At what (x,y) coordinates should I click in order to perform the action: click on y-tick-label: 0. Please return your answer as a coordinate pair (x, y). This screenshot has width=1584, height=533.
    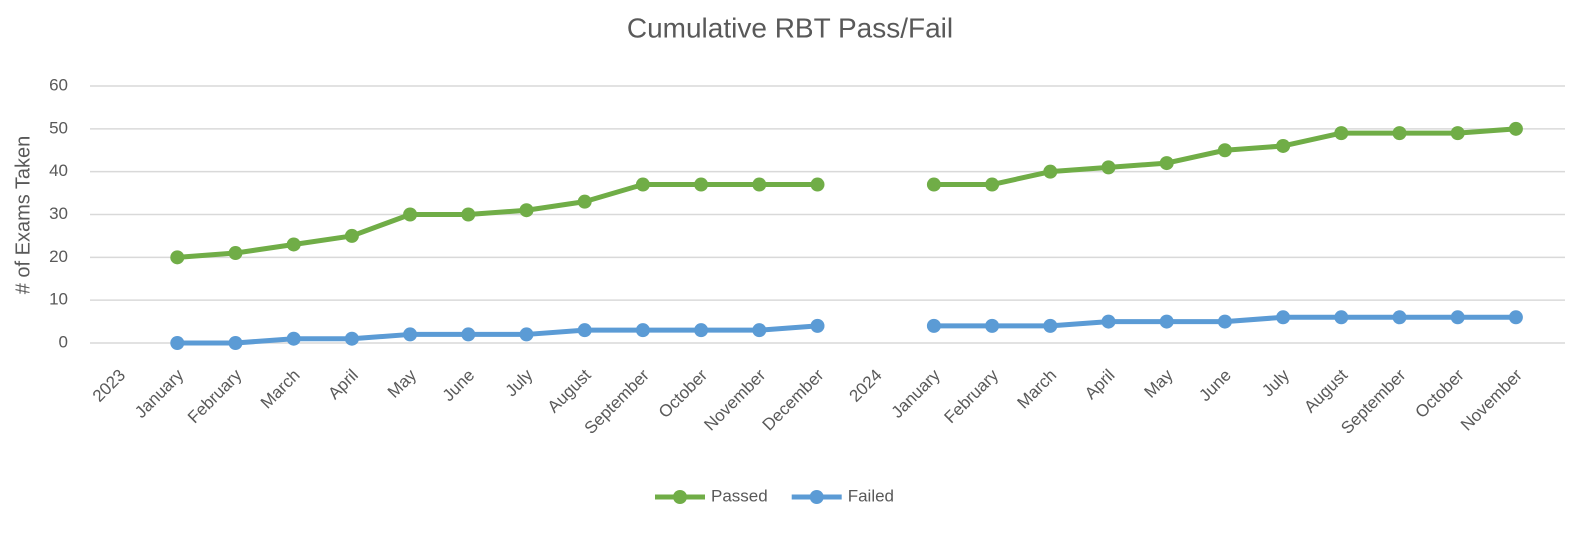
    Looking at the image, I should click on (63, 341).